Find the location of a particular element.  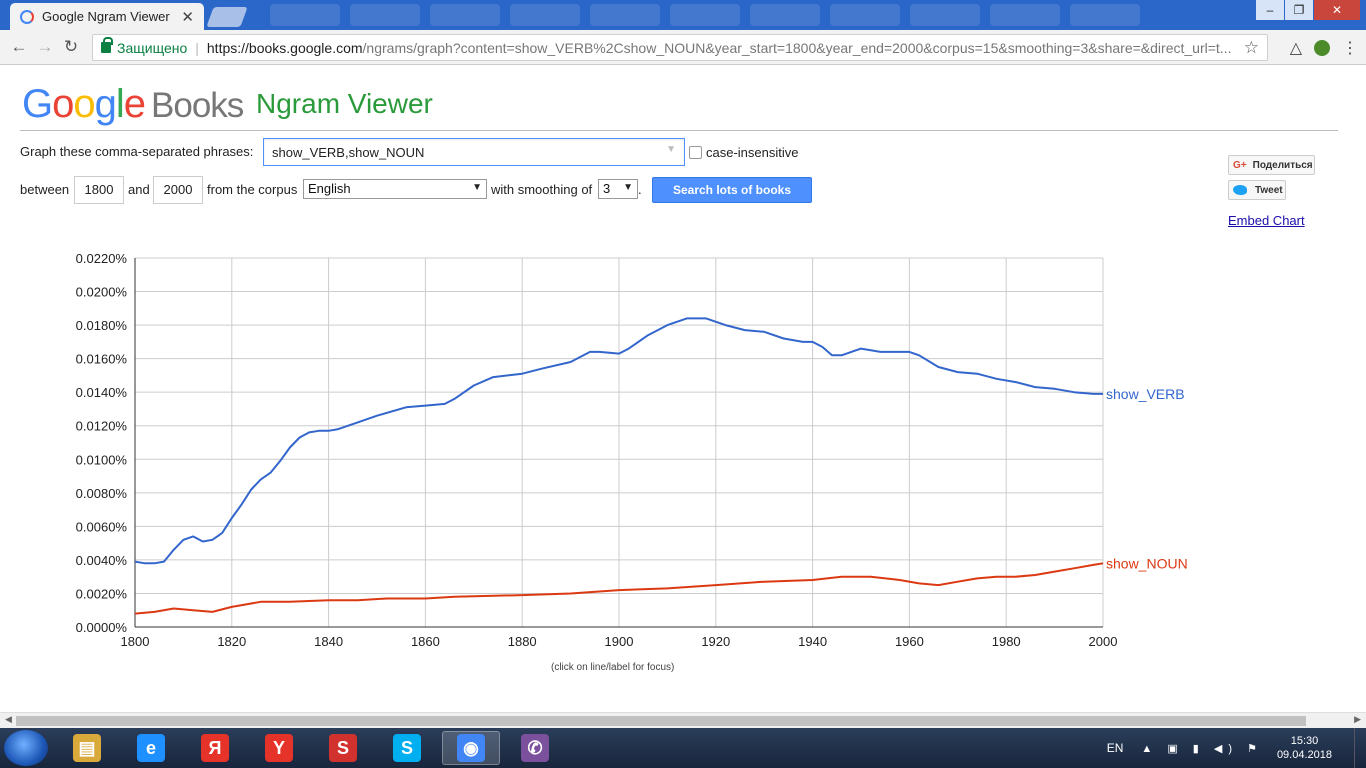

phrases-input: show_VERB,show_NOUN ▼ is located at coordinates (474, 152).